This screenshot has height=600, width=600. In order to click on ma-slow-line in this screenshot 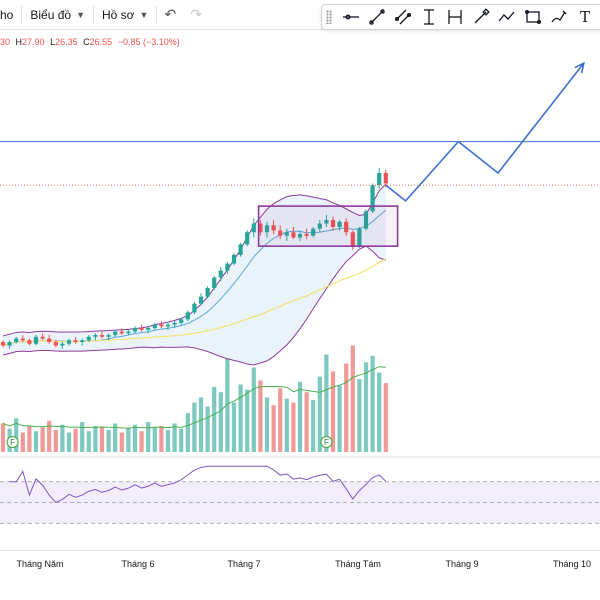, I will do `click(194, 302)`.